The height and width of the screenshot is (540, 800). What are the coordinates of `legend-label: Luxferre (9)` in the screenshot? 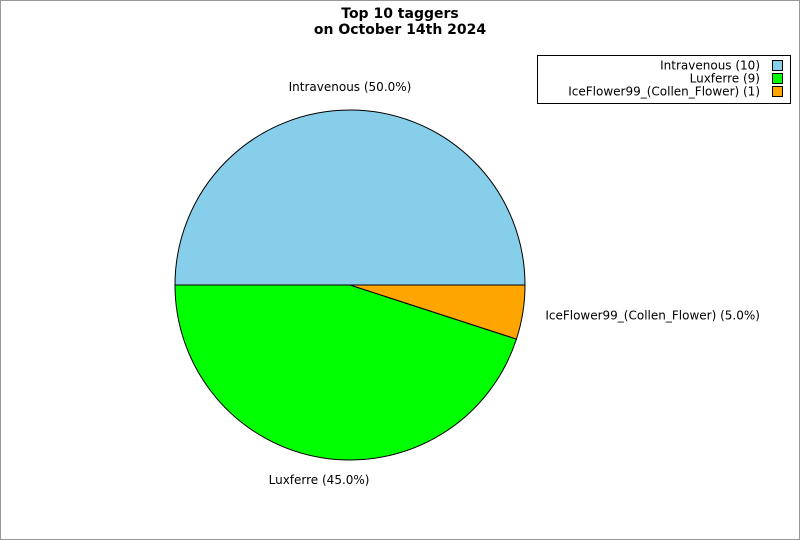 It's located at (725, 79).